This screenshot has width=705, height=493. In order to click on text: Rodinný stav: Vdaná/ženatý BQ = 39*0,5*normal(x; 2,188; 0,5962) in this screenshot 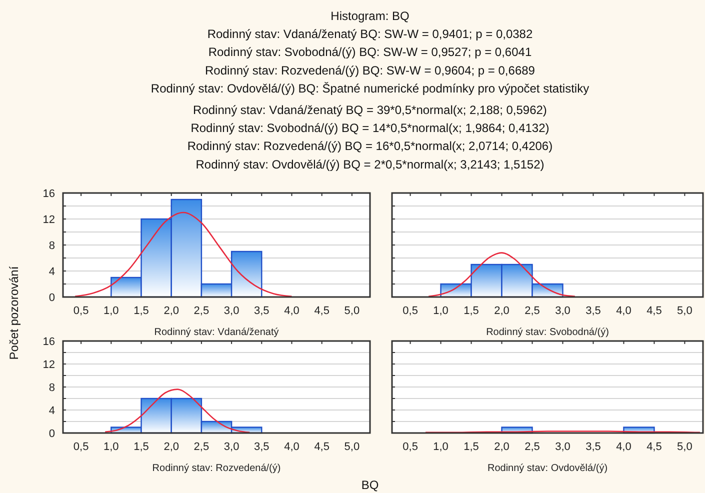, I will do `click(370, 109)`.